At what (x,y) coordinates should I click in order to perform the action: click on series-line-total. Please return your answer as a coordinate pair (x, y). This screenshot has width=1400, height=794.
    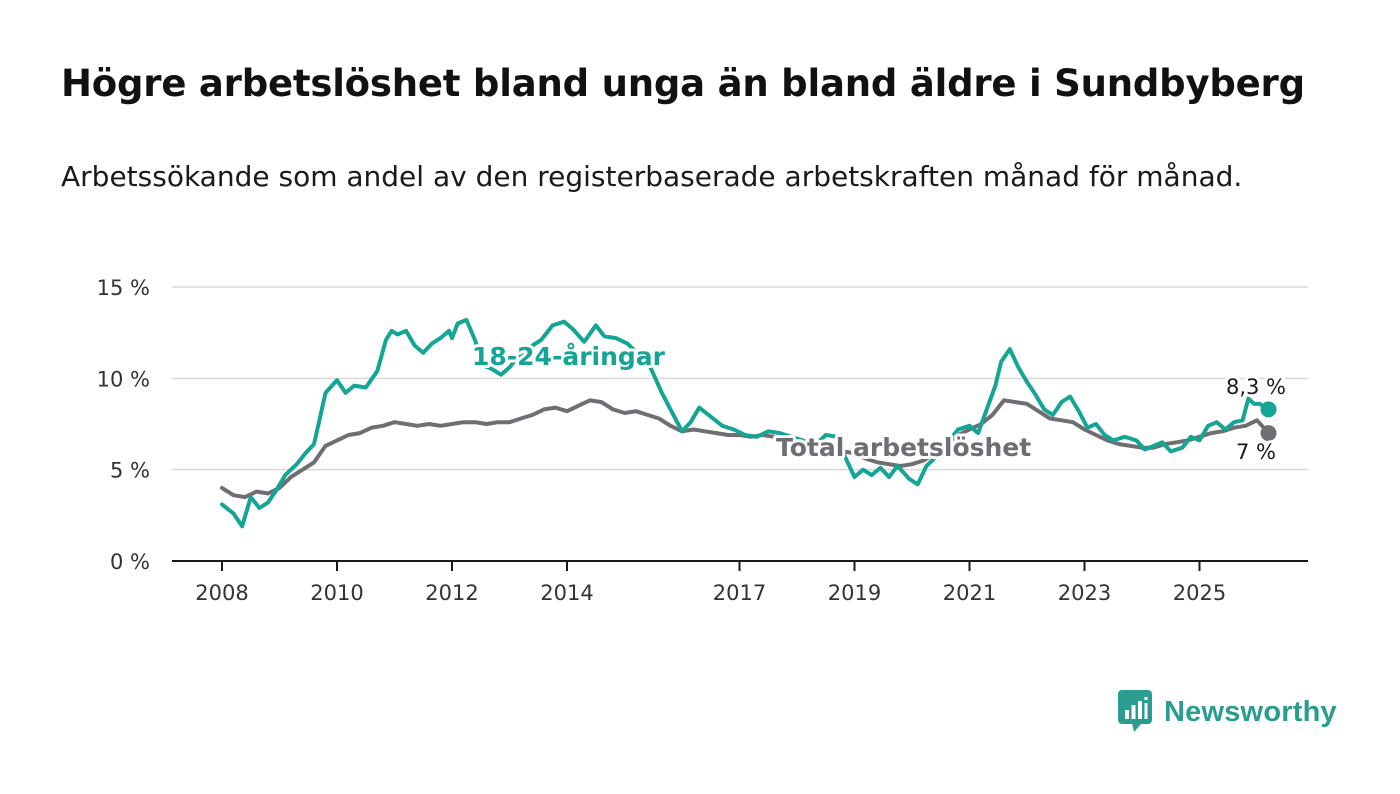
    Looking at the image, I should click on (745, 449).